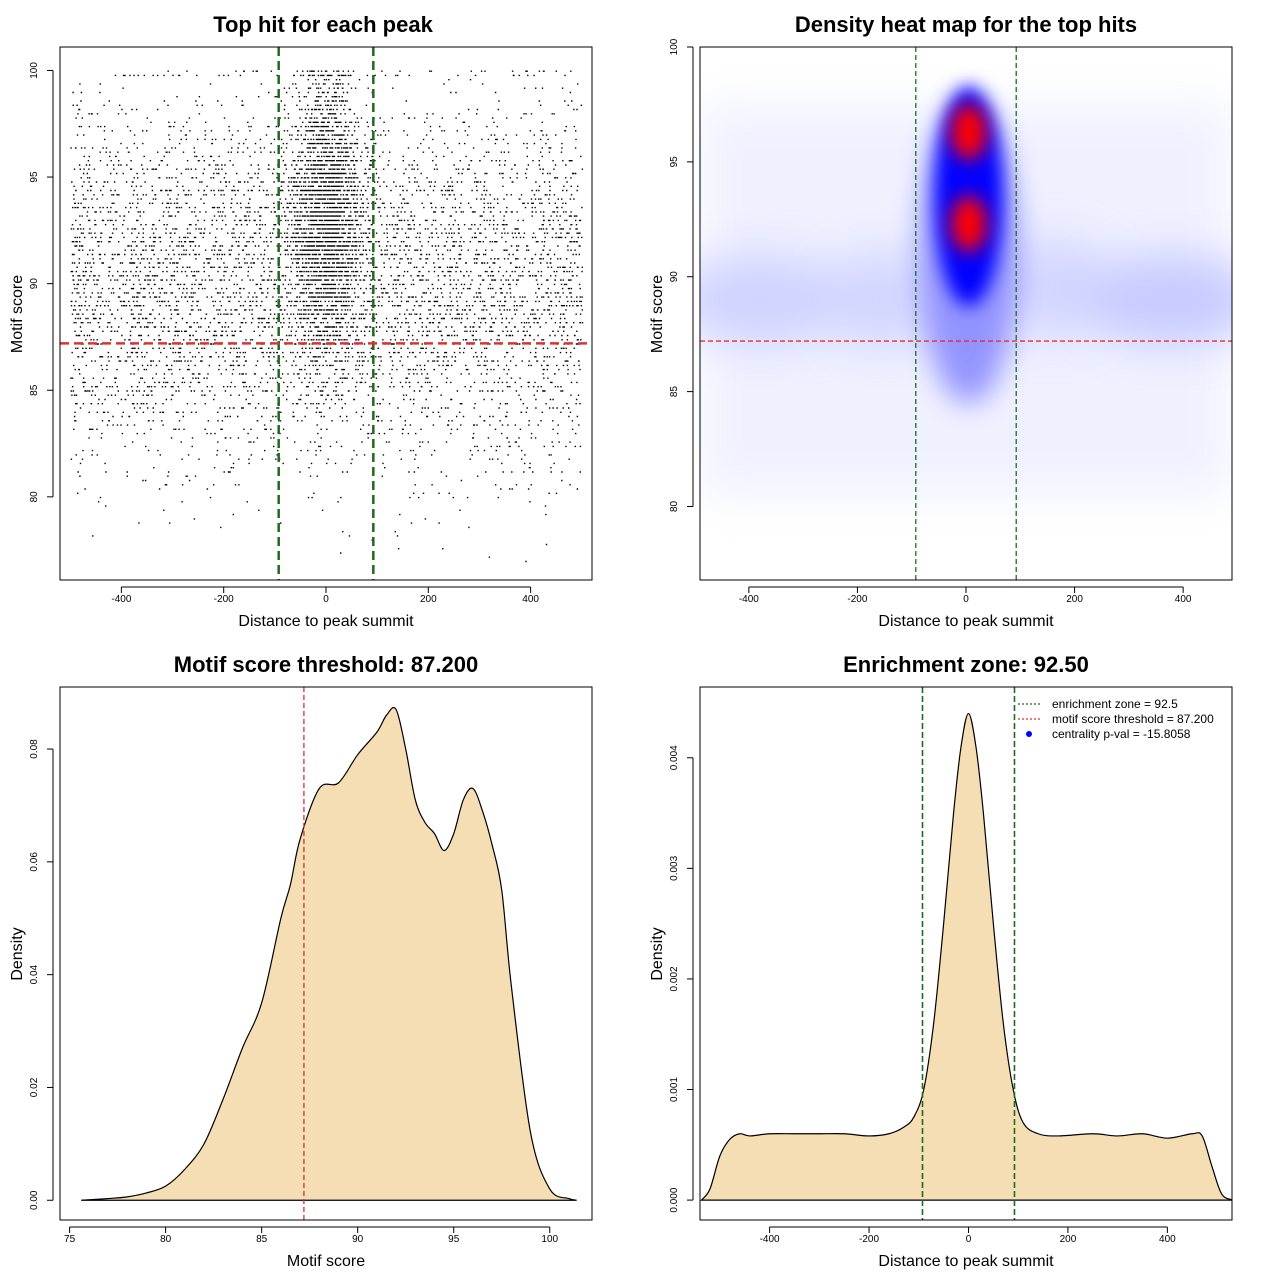 This screenshot has height=1280, width=1280. I want to click on distance-density-y-tick-label: 0.000, so click(674, 1199).